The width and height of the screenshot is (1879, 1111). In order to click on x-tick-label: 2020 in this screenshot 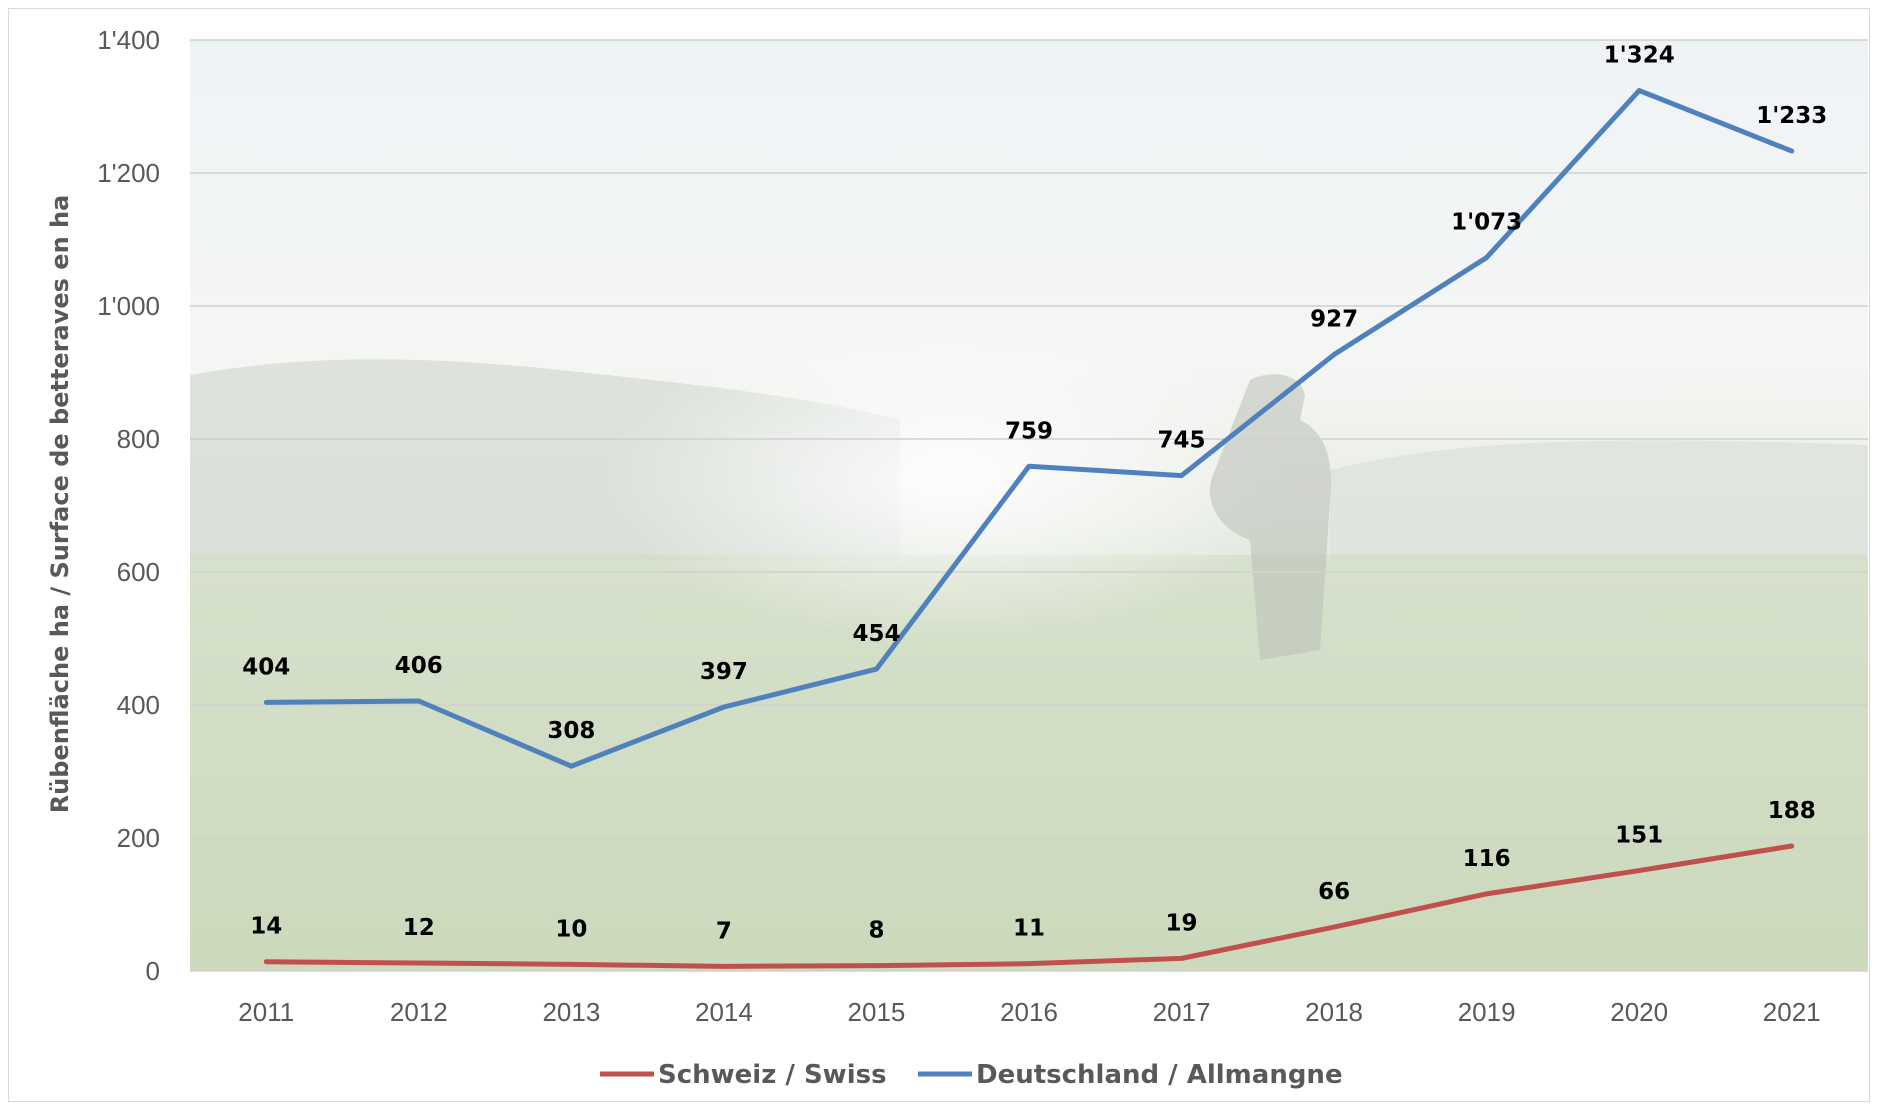, I will do `click(1639, 1012)`.